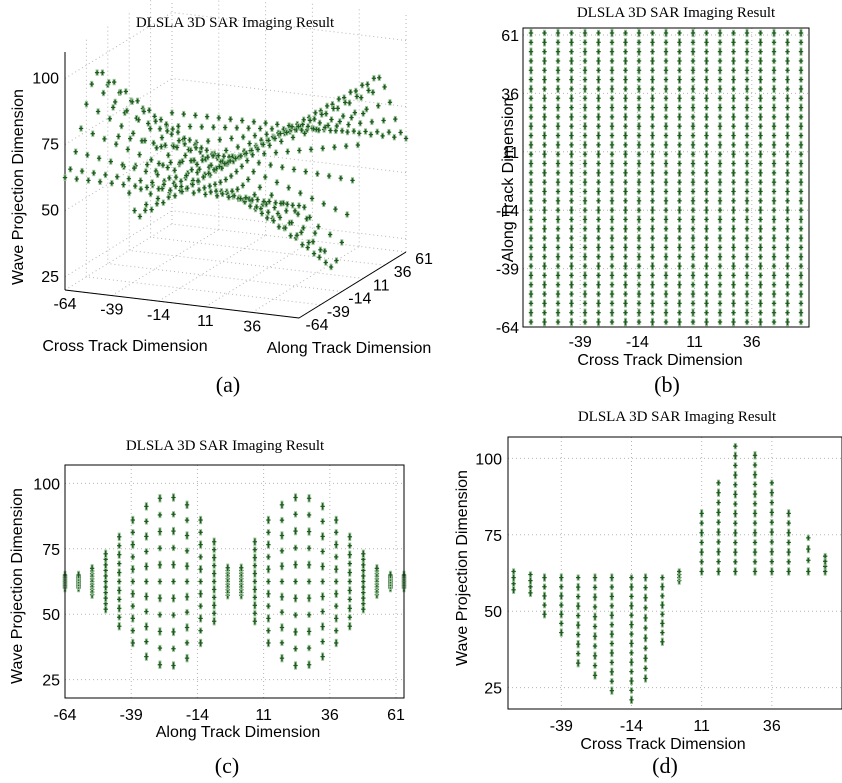 The height and width of the screenshot is (783, 842). I want to click on panel-d-ytick-label: 50, so click(493, 612).